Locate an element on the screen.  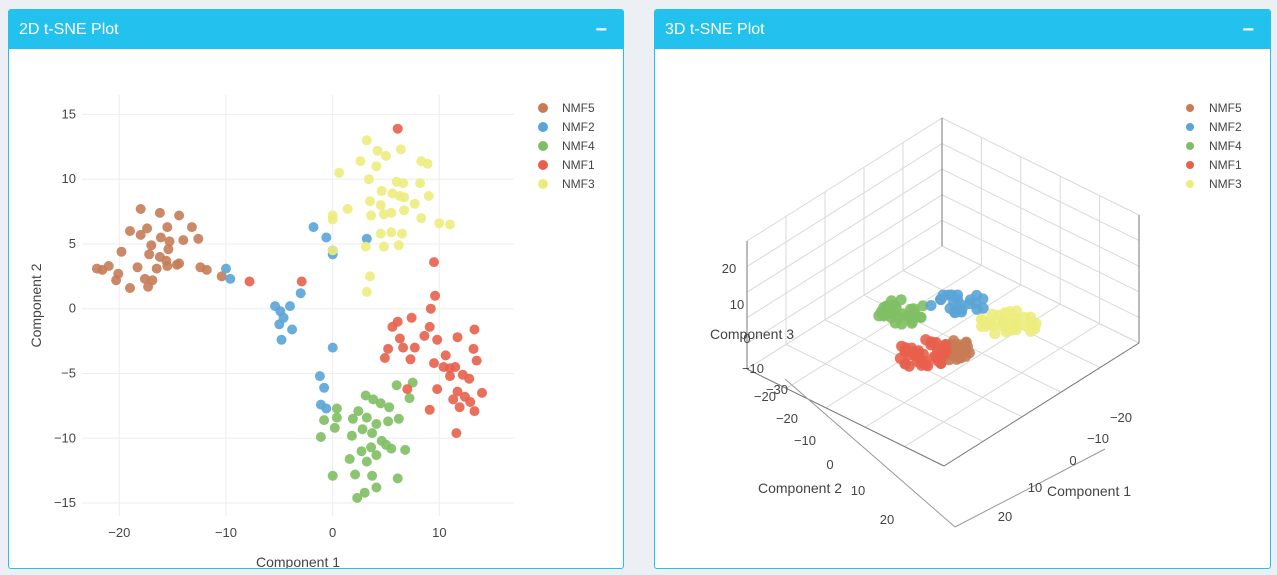
y-tick-label: −10 is located at coordinates (65, 437).